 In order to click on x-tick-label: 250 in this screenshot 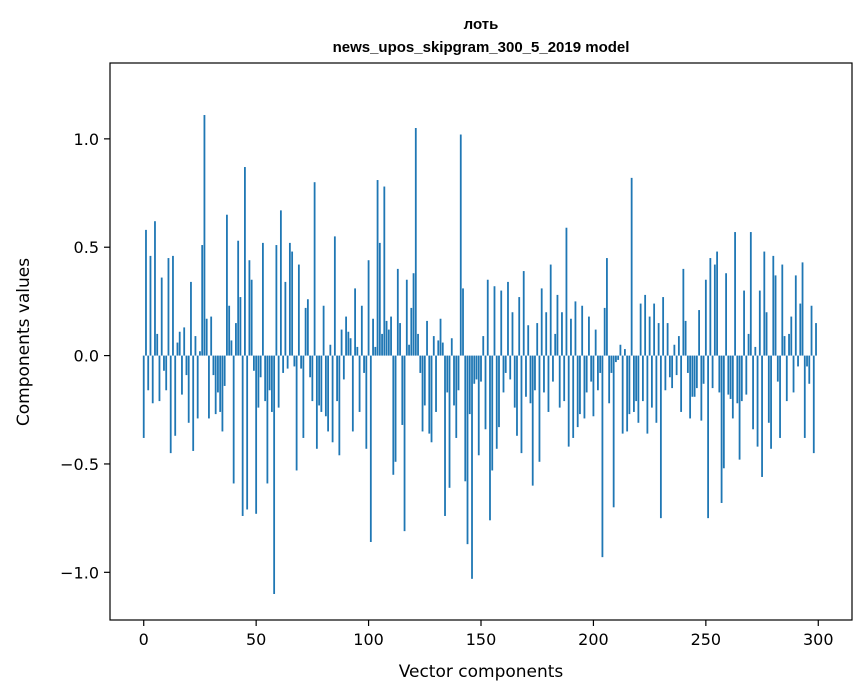, I will do `click(706, 639)`.